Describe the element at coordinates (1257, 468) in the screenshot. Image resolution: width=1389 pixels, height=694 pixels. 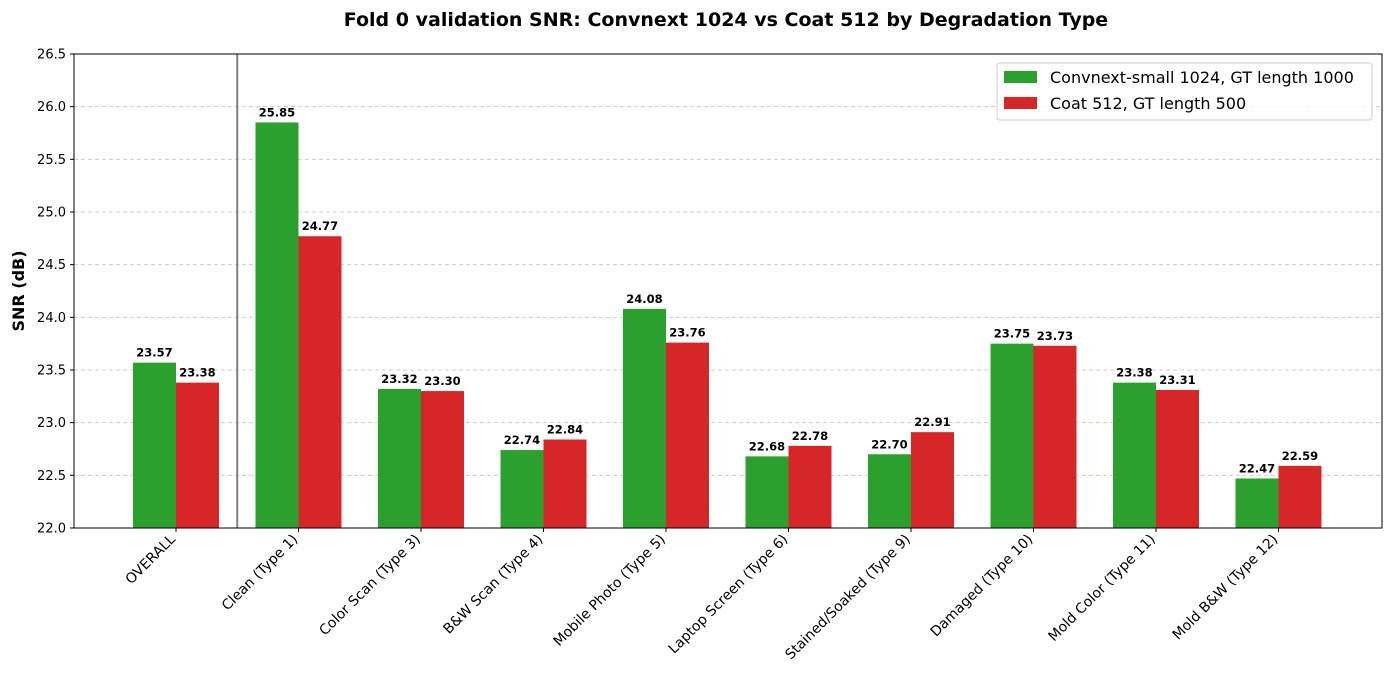
I see `data-label: 22.47` at that location.